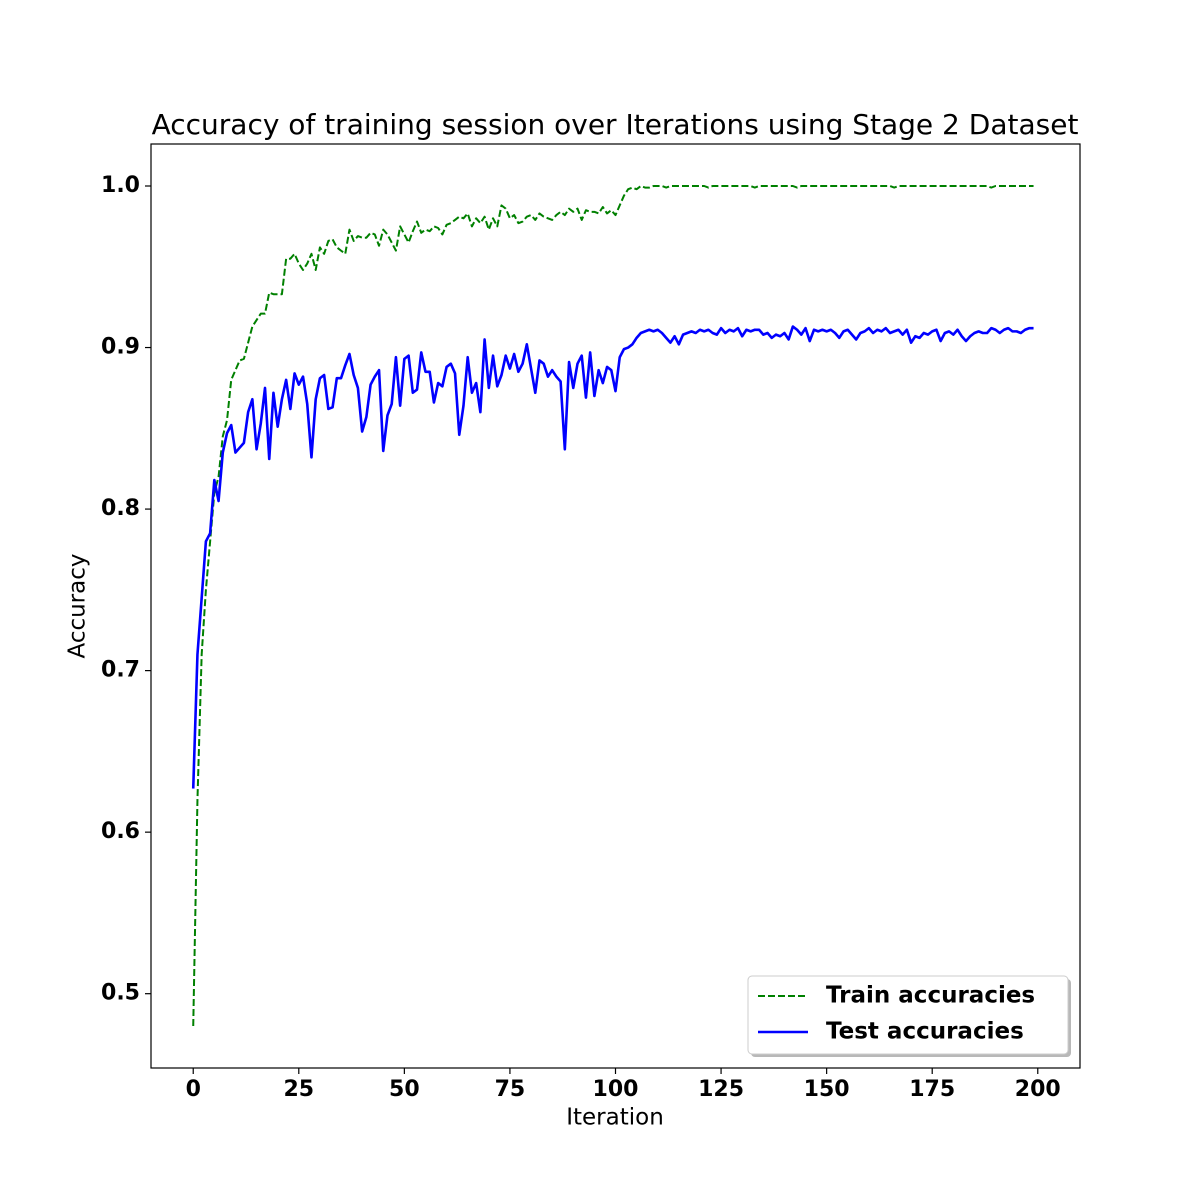 This screenshot has width=1200, height=1200. Describe the element at coordinates (120, 185) in the screenshot. I see `y-tick-label: 1.0` at that location.